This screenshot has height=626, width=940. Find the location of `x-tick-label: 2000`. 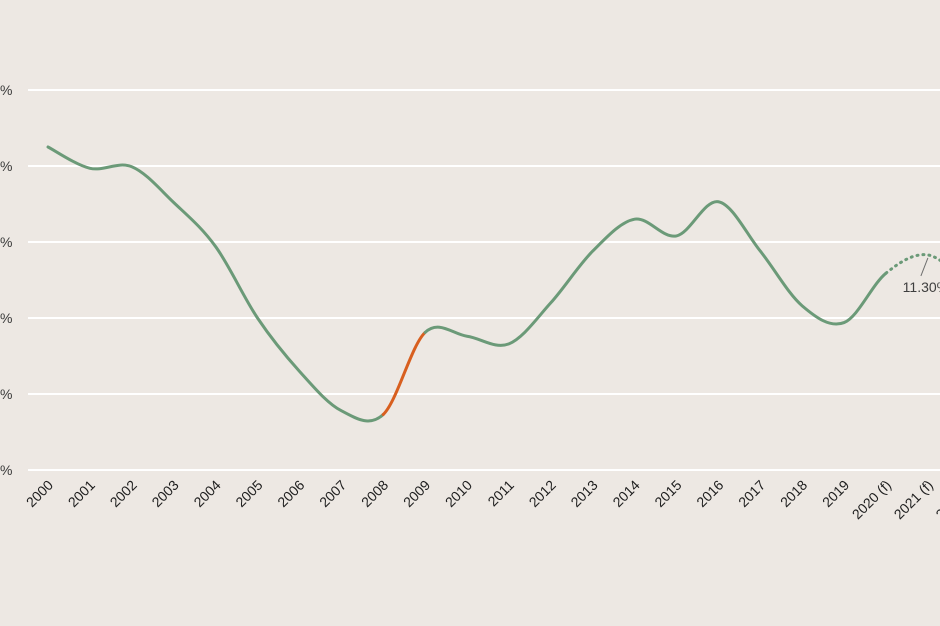

x-tick-label: 2000 is located at coordinates (39, 493).